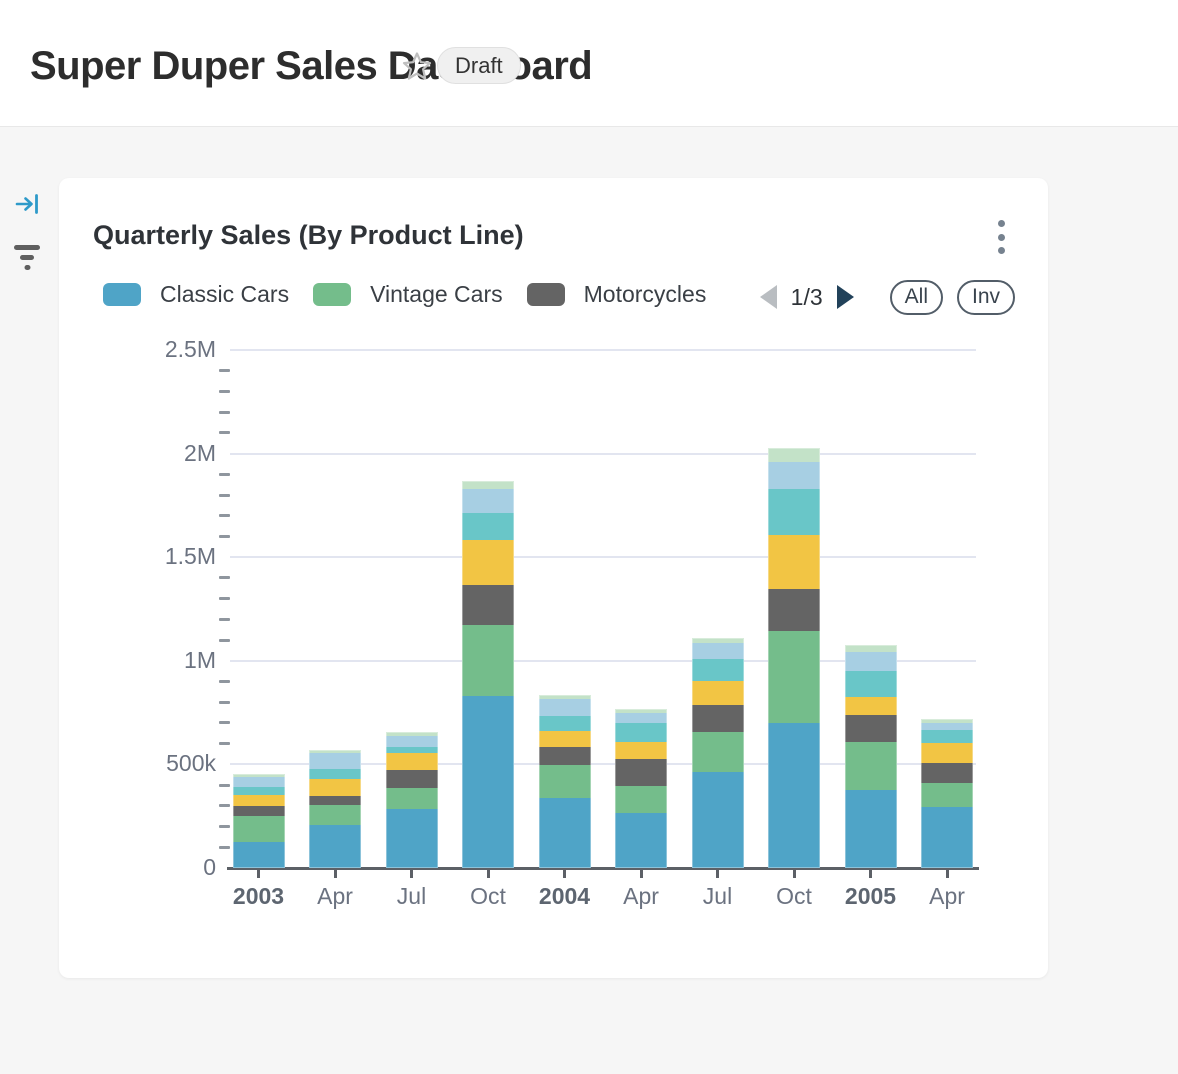 This screenshot has width=1178, height=1074. What do you see at coordinates (408, 294) in the screenshot?
I see `legend-item: Vintage Cars` at bounding box center [408, 294].